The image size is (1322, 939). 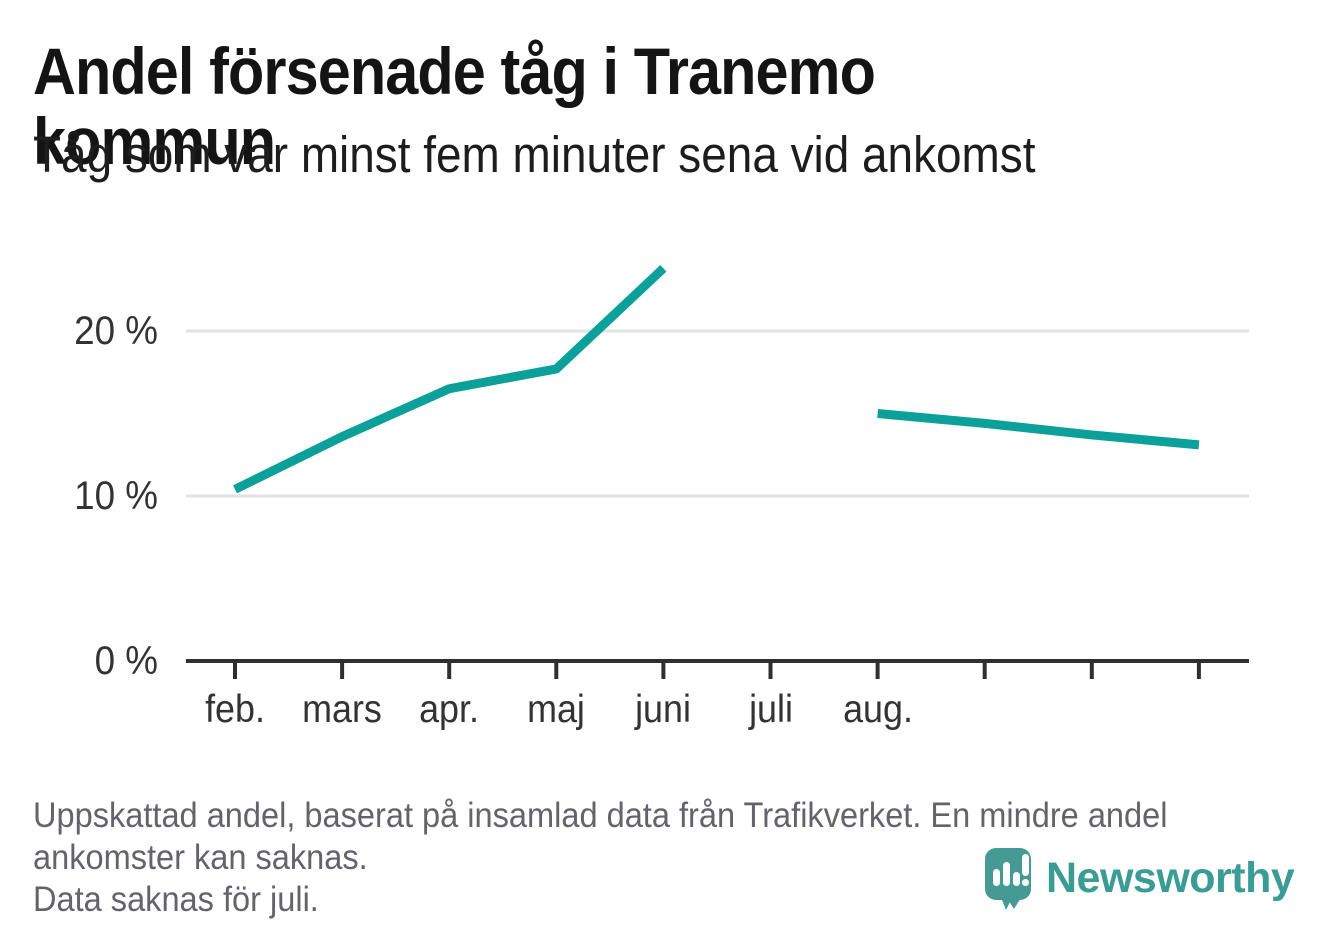 What do you see at coordinates (454, 106) in the screenshot?
I see `chart-title: Andel försenade tåg i Tranemo kommun` at bounding box center [454, 106].